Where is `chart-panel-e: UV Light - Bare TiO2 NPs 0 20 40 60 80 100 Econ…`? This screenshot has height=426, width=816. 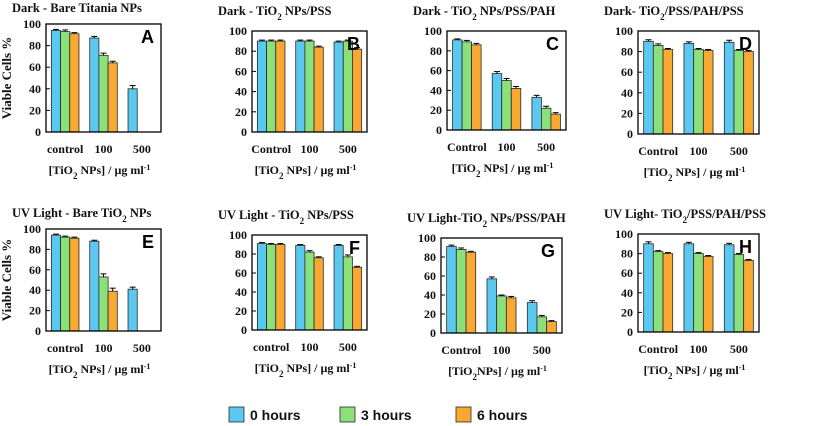 chart-panel-e: UV Light - Bare TiO2 NPs 0 20 40 60 80 100 Econ… is located at coordinates (81, 293).